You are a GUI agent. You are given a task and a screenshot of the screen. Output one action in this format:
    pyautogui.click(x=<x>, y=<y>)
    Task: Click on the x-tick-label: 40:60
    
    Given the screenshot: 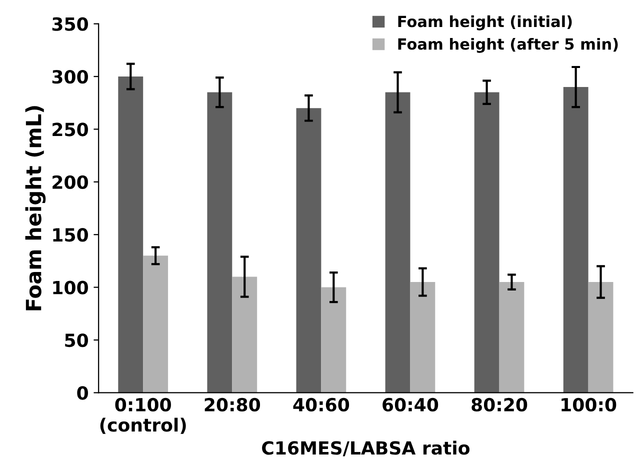 What is the action you would take?
    pyautogui.click(x=321, y=405)
    